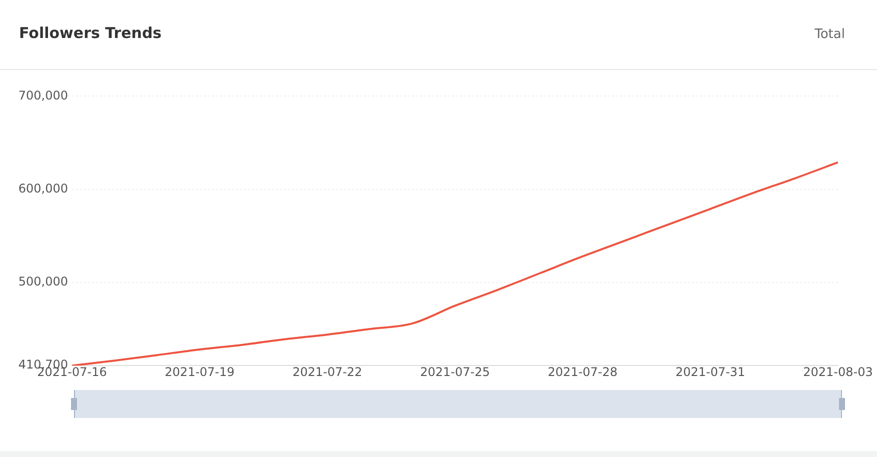  What do you see at coordinates (43, 95) in the screenshot?
I see `y-tick-label: 700,000` at bounding box center [43, 95].